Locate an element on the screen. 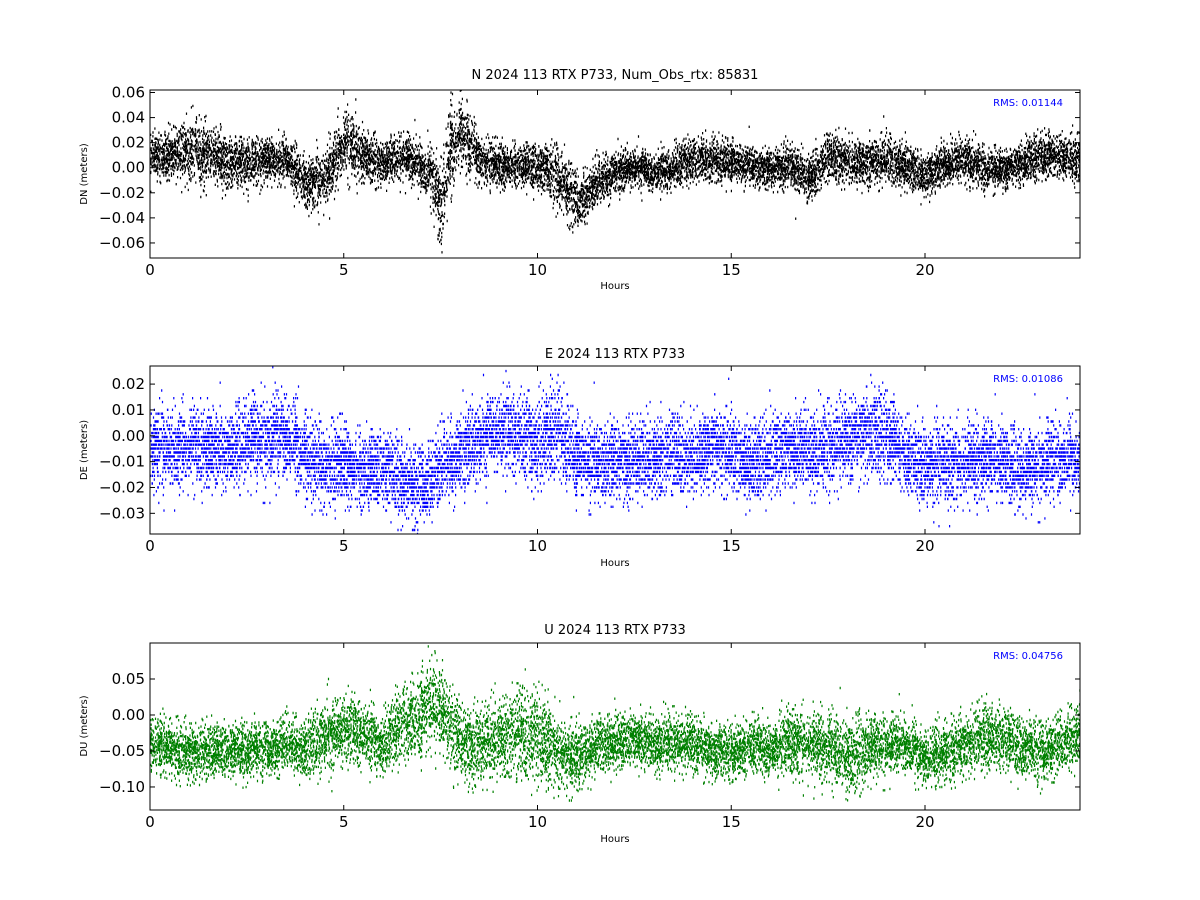 This screenshot has height=900, width=1200. panel-north-xtick-label: 10 is located at coordinates (537, 270).